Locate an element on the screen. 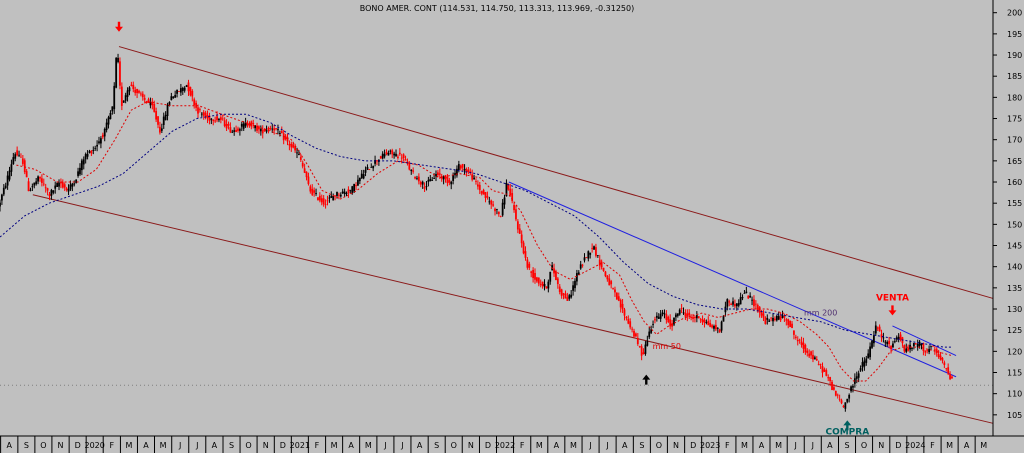 The image size is (1024, 453). x-tick-label: 2021 is located at coordinates (300, 445).